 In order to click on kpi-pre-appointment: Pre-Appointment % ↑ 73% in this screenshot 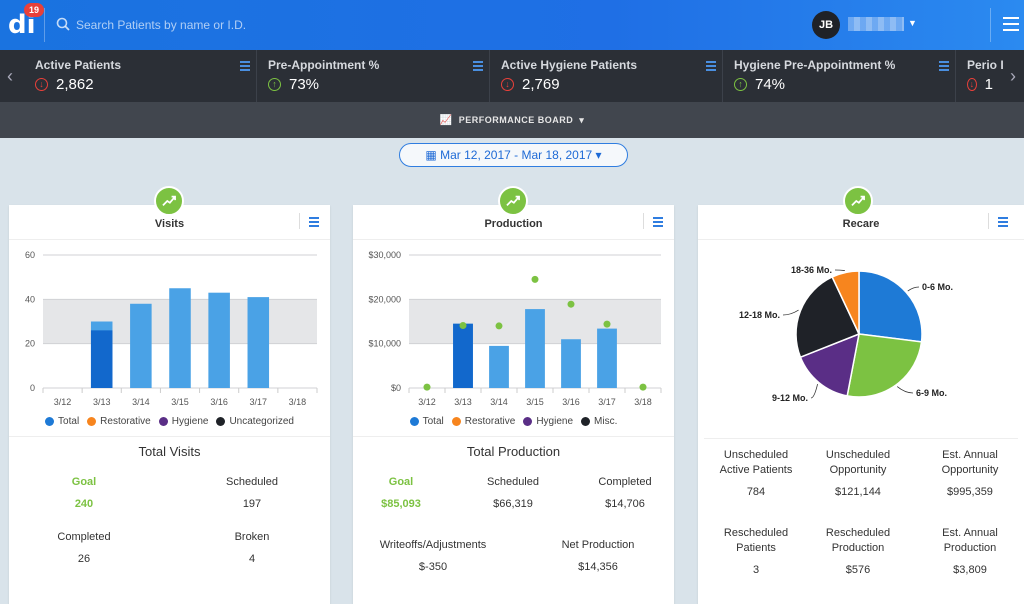, I will do `click(379, 76)`.